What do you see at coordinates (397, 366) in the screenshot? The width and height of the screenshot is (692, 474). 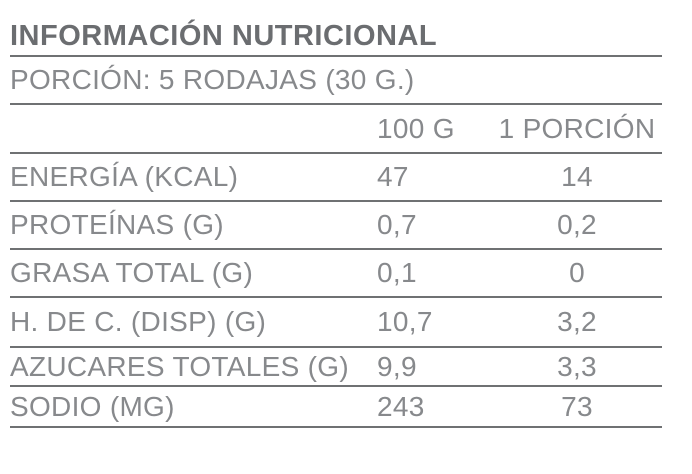 I see `value-100g: 9,9` at bounding box center [397, 366].